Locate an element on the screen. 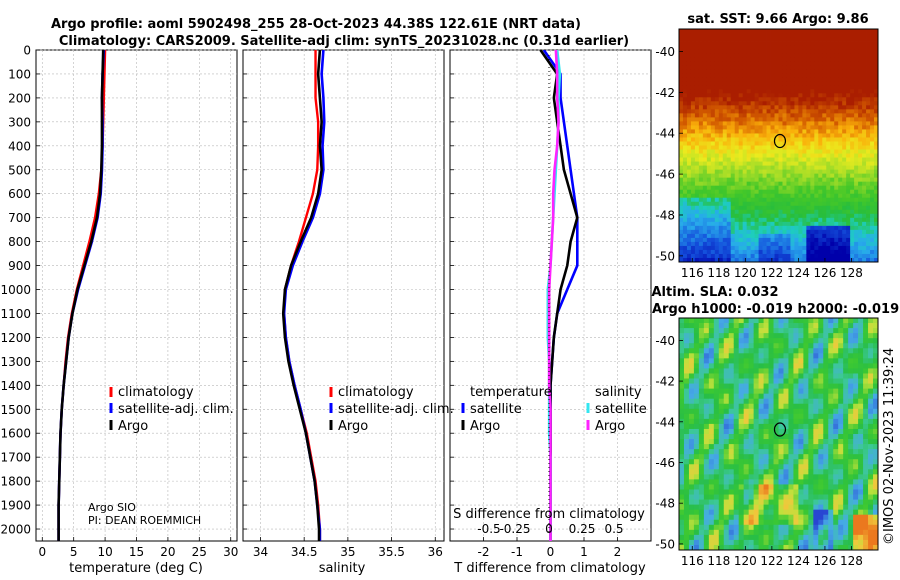 The height and width of the screenshot is (580, 900). temperature-xlabel: temperature (deg C) is located at coordinates (136, 568).